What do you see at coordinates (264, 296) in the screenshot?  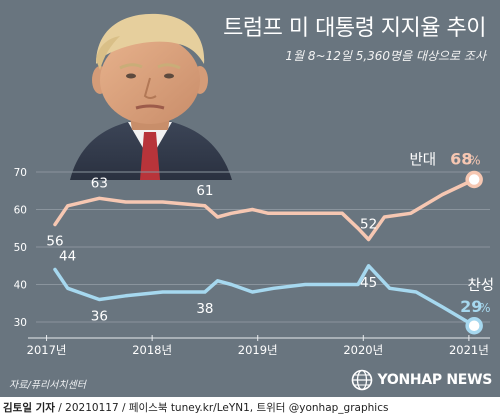 I see `approve-series-line` at bounding box center [264, 296].